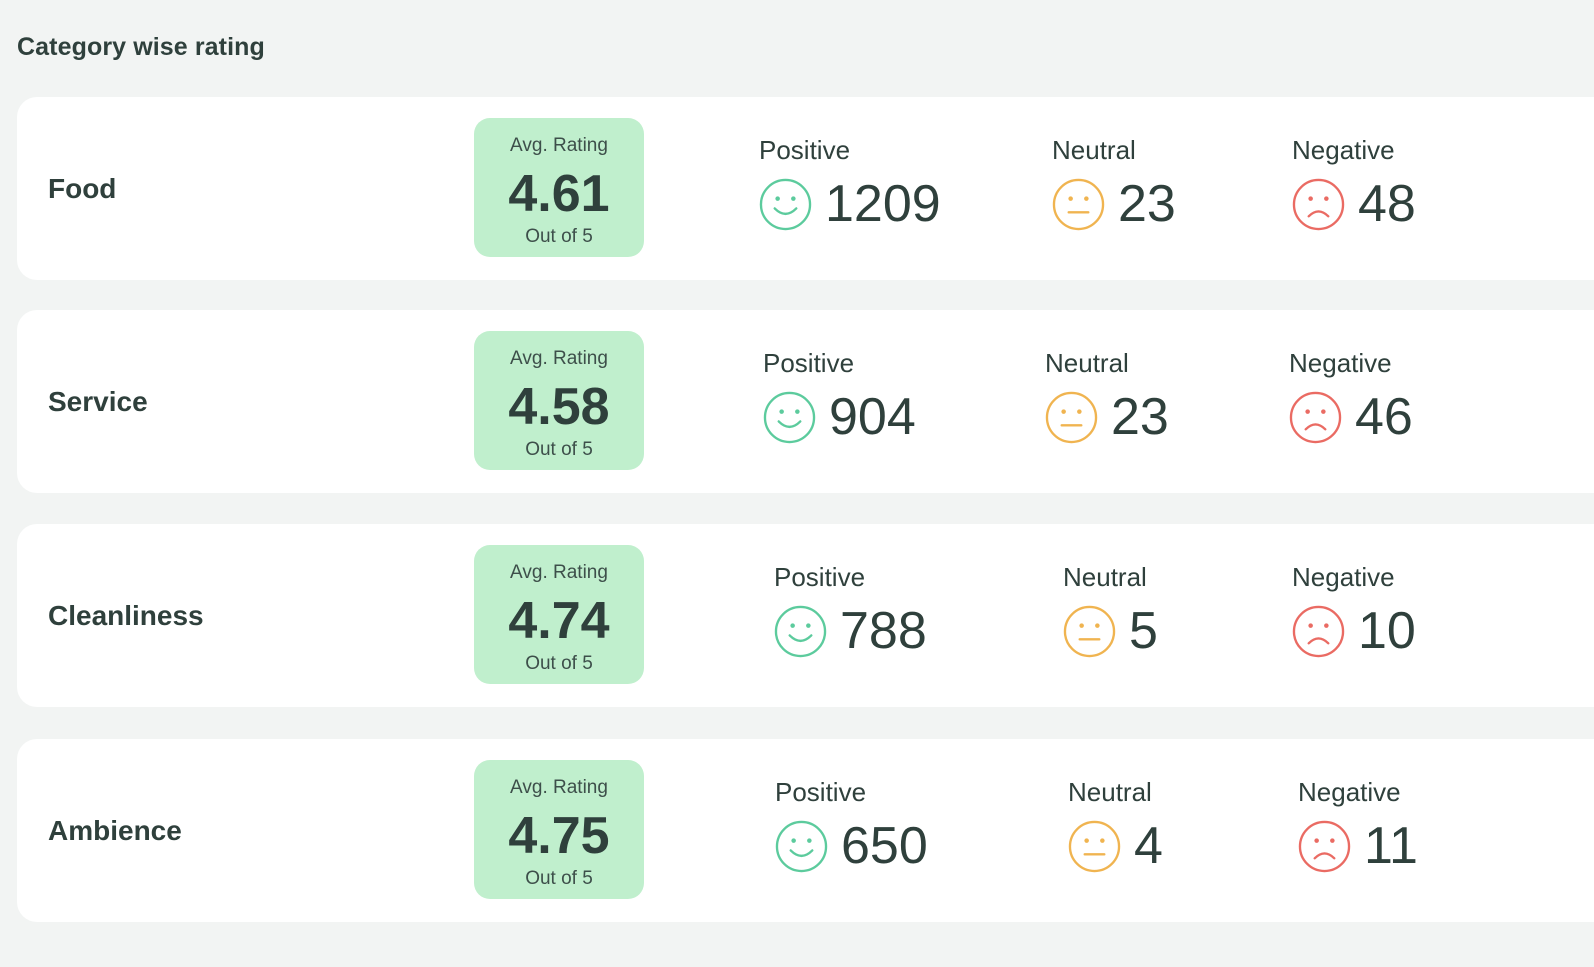  I want to click on negative-count: 10, so click(1387, 631).